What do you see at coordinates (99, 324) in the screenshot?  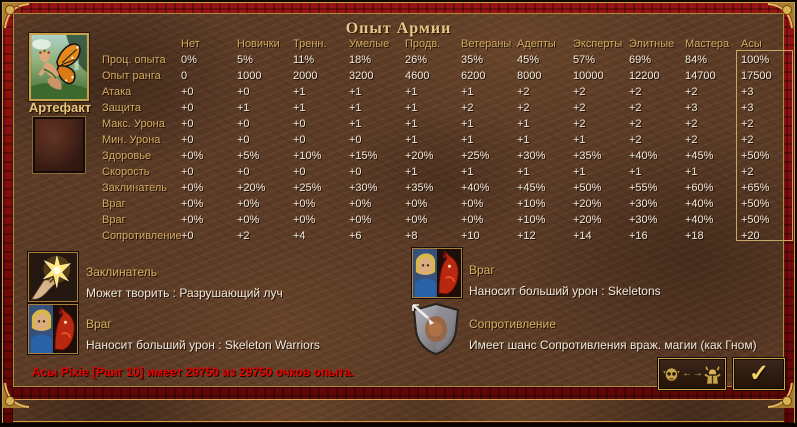 I see `ability-name: Враг` at bounding box center [99, 324].